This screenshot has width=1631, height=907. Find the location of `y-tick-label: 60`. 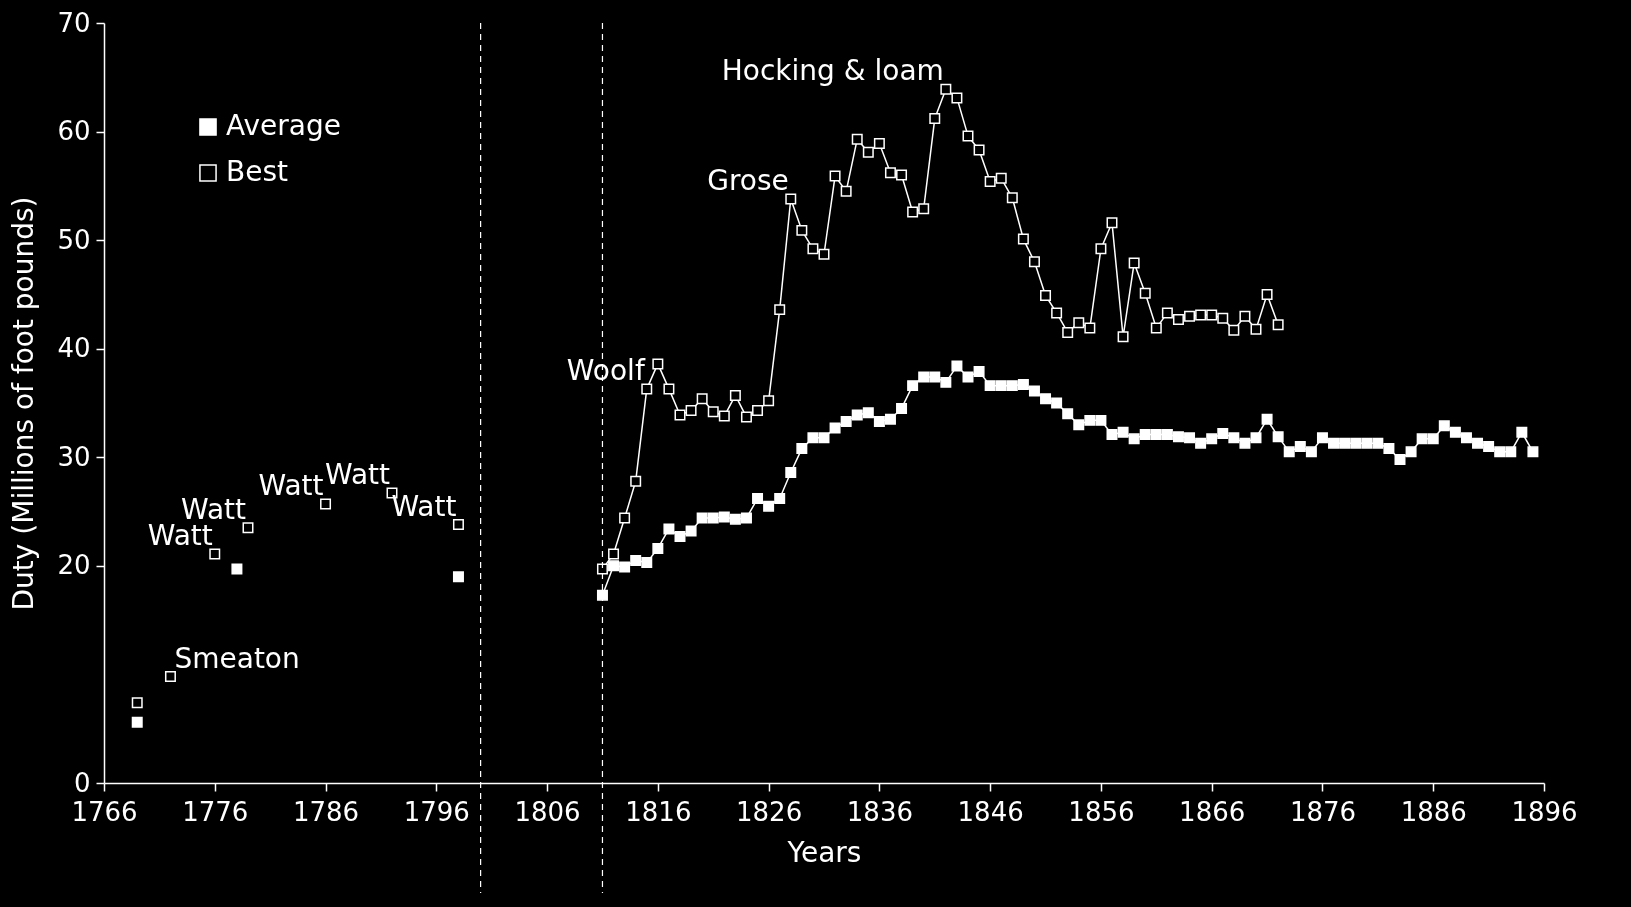

y-tick-label: 60 is located at coordinates (74, 131).